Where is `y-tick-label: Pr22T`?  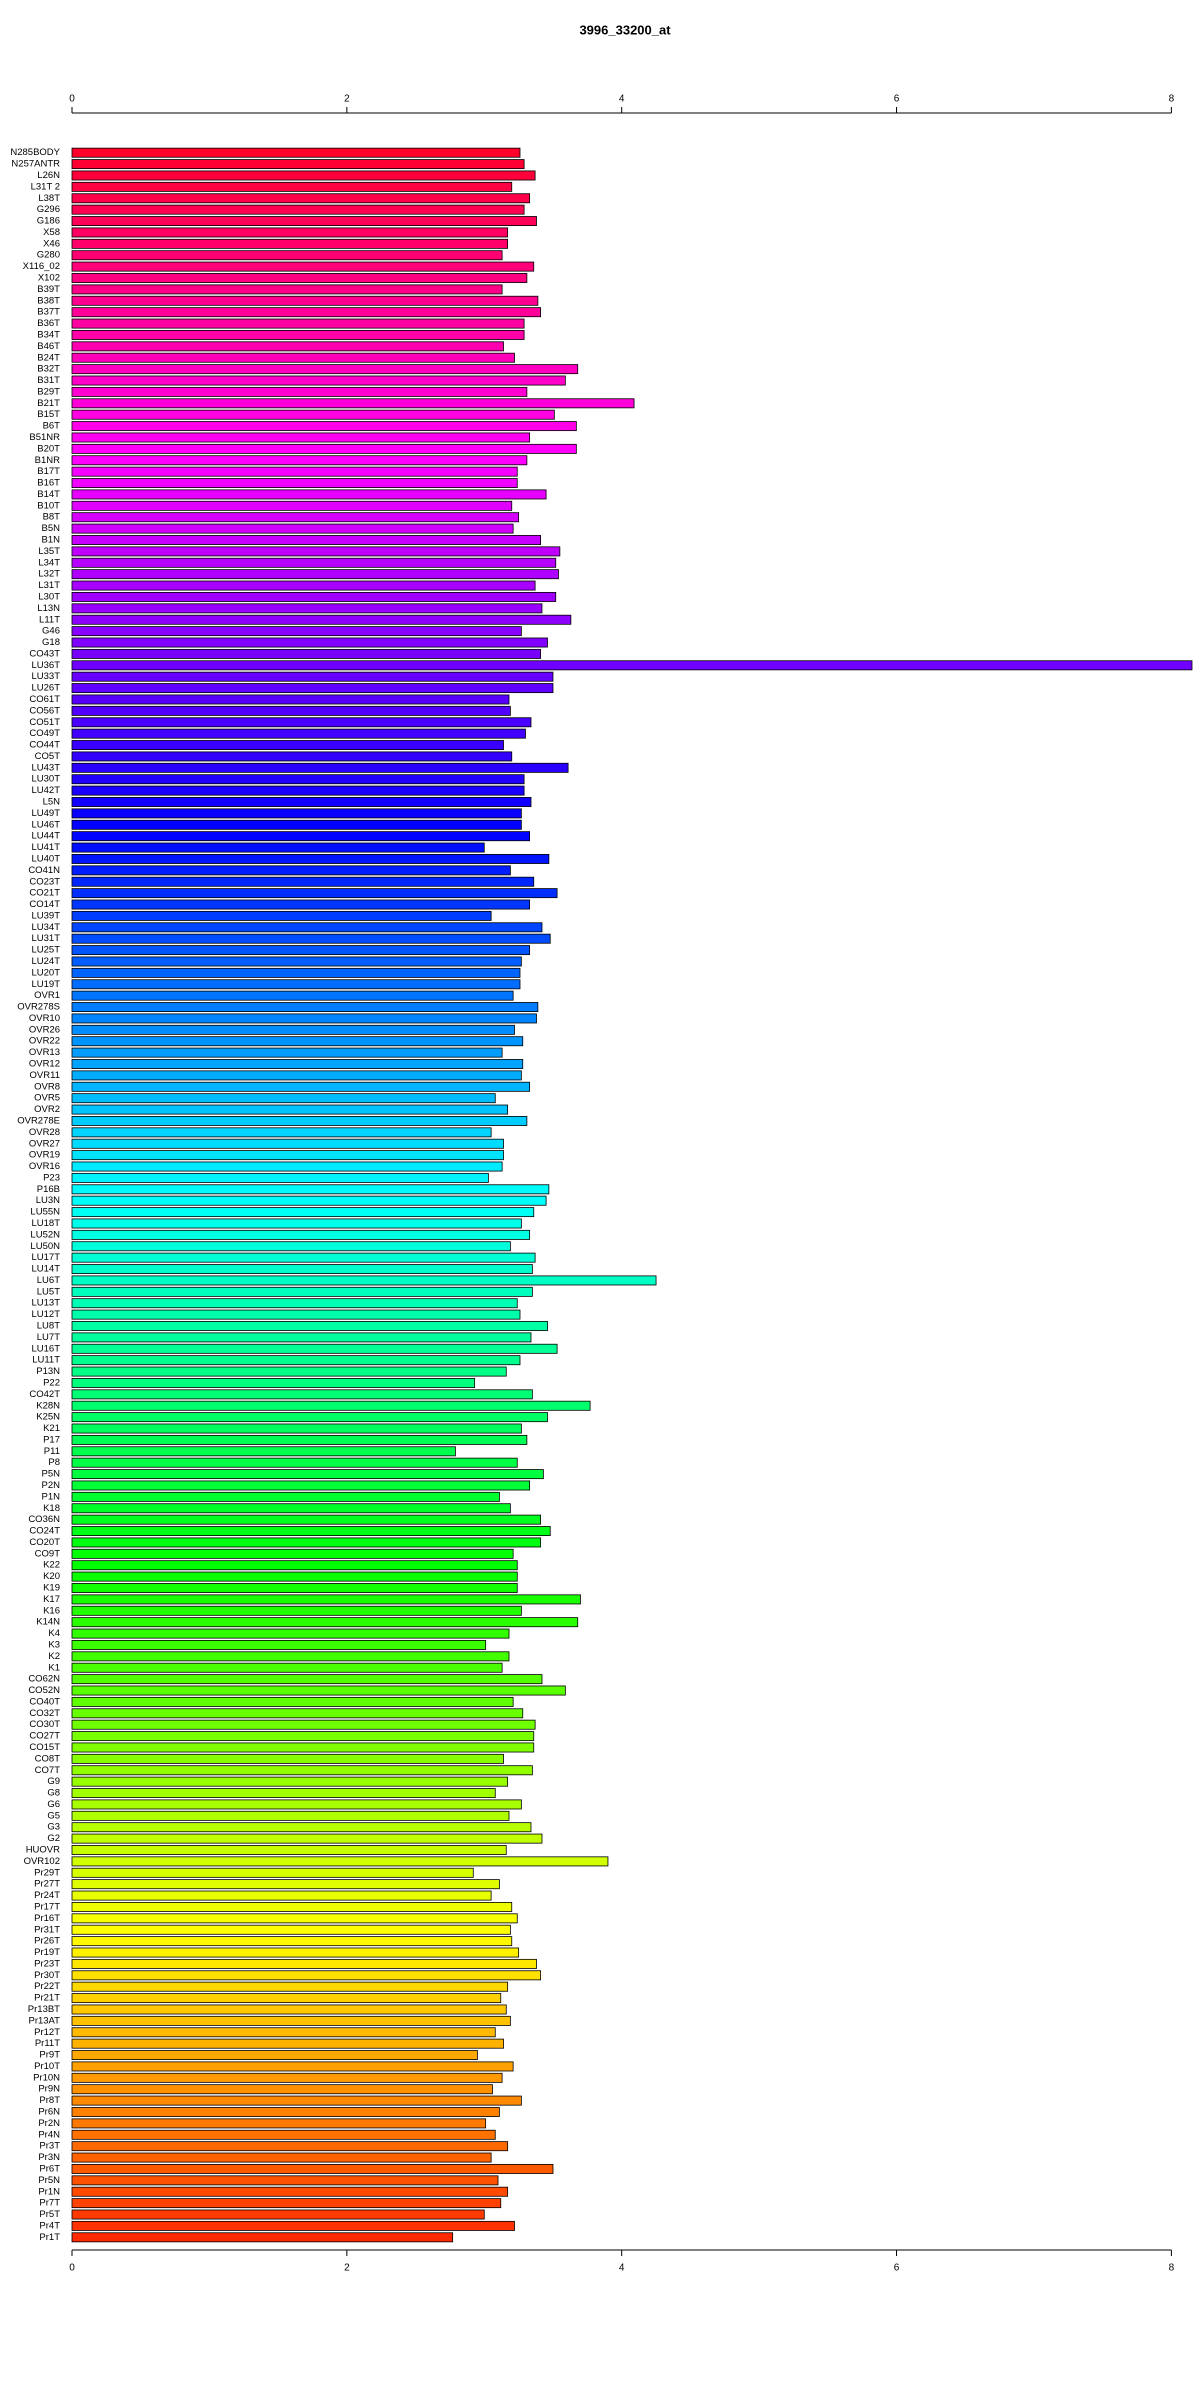 y-tick-label: Pr22T is located at coordinates (47, 1986).